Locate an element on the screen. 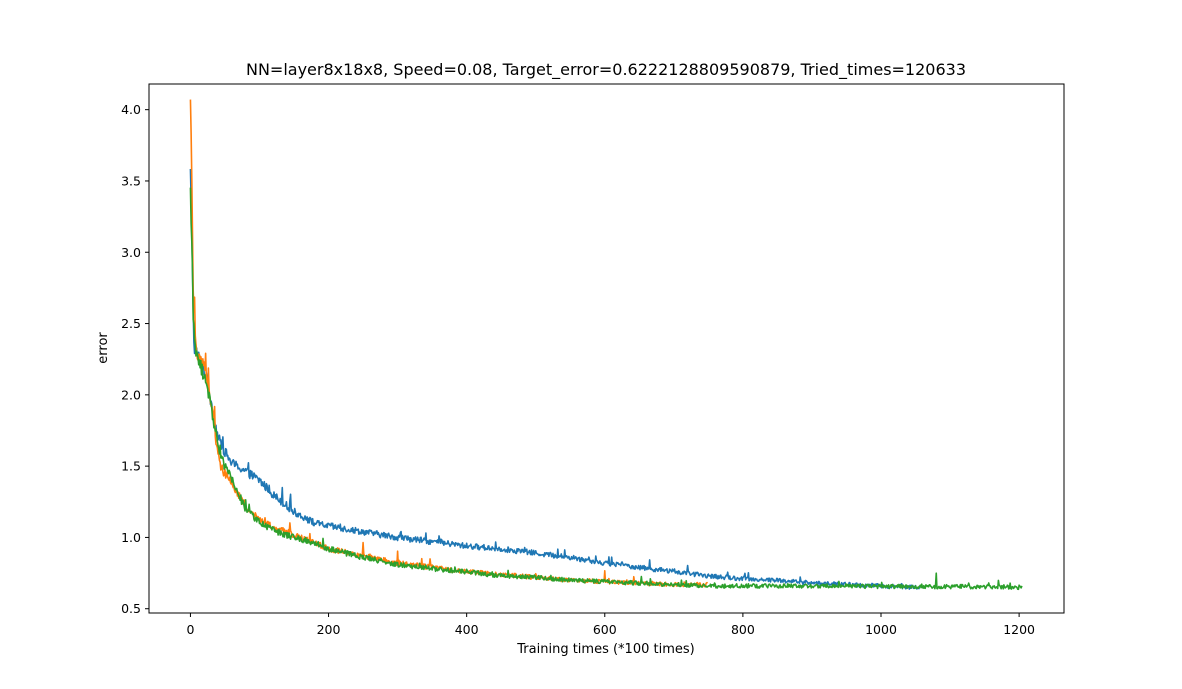 This screenshot has width=1182, height=689. y-tick-label: 1.0 is located at coordinates (131, 537).